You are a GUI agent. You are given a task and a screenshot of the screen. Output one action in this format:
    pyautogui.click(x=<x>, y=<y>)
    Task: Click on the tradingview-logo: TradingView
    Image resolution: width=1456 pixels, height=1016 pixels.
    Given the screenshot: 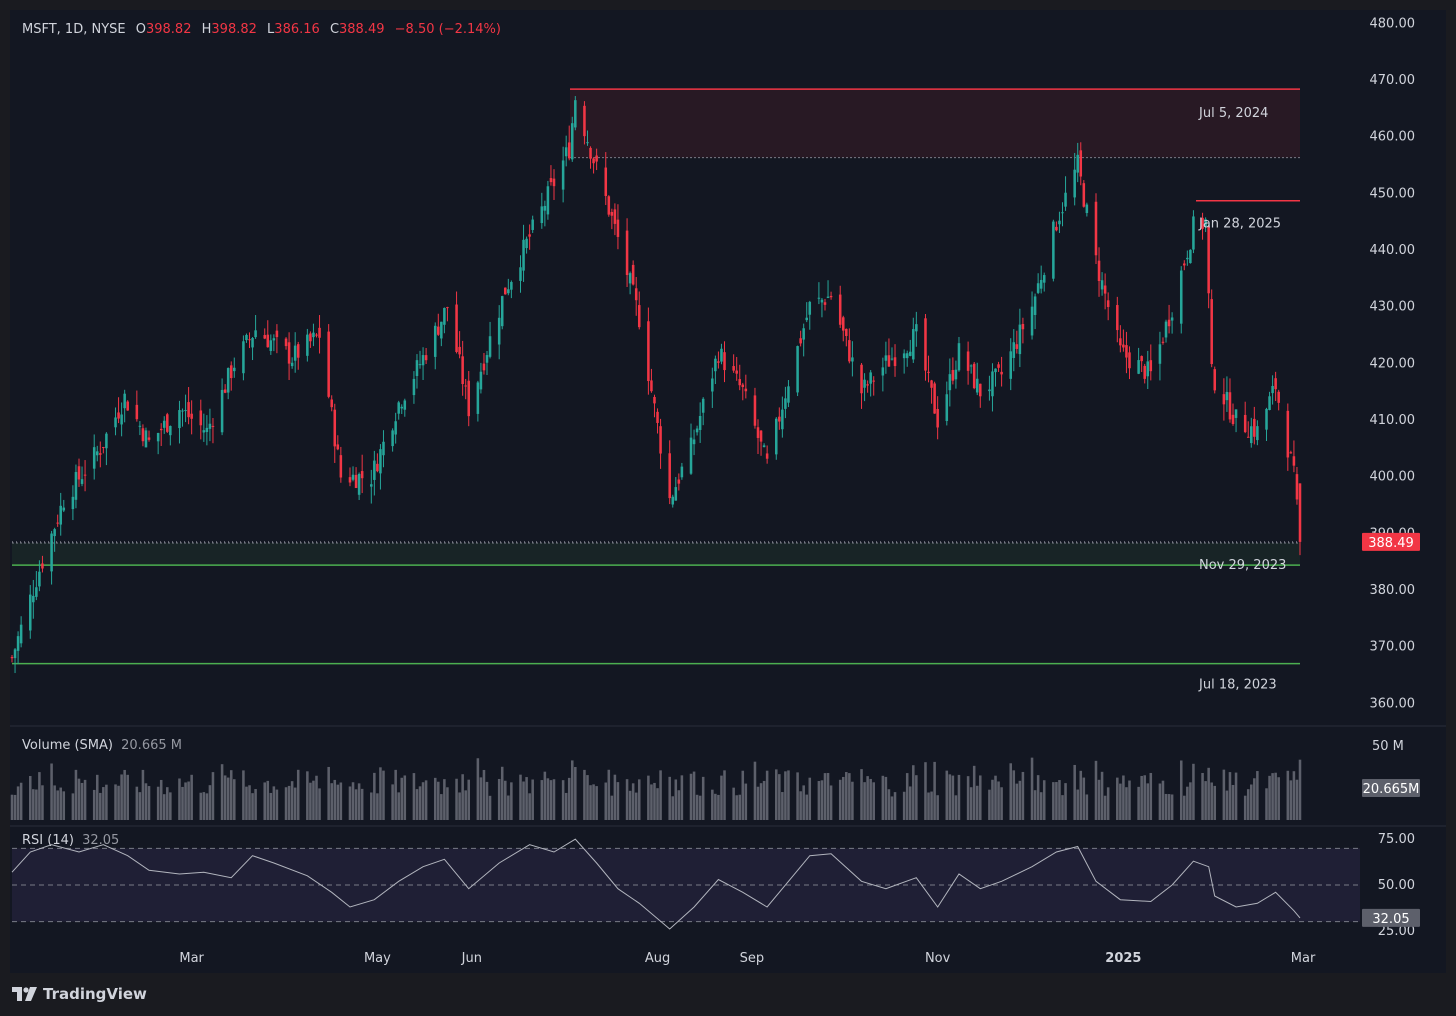 What is the action you would take?
    pyautogui.click(x=79, y=994)
    